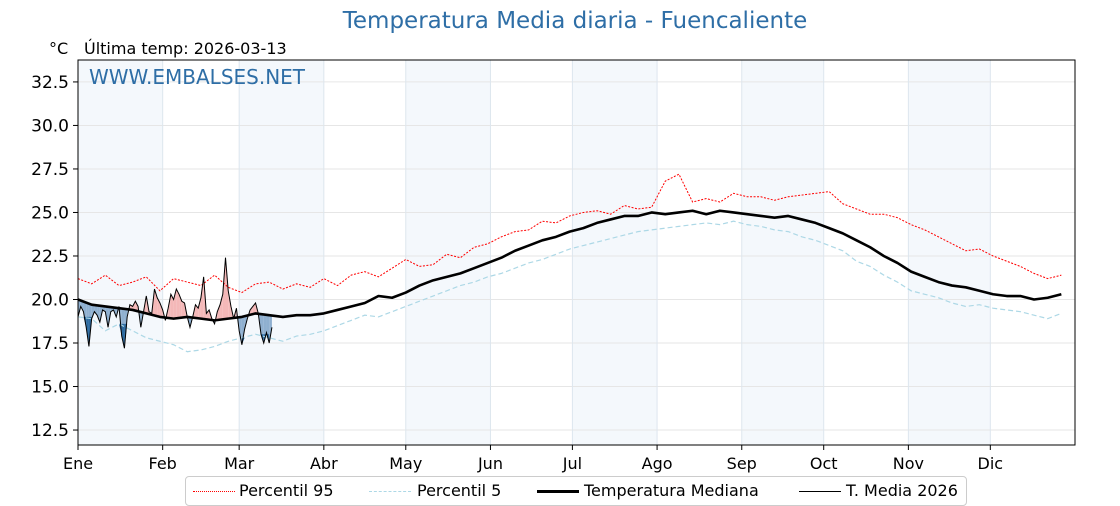 This screenshot has height=506, width=1120. What do you see at coordinates (50, 344) in the screenshot?
I see `y-tick-label: 17.5` at bounding box center [50, 344].